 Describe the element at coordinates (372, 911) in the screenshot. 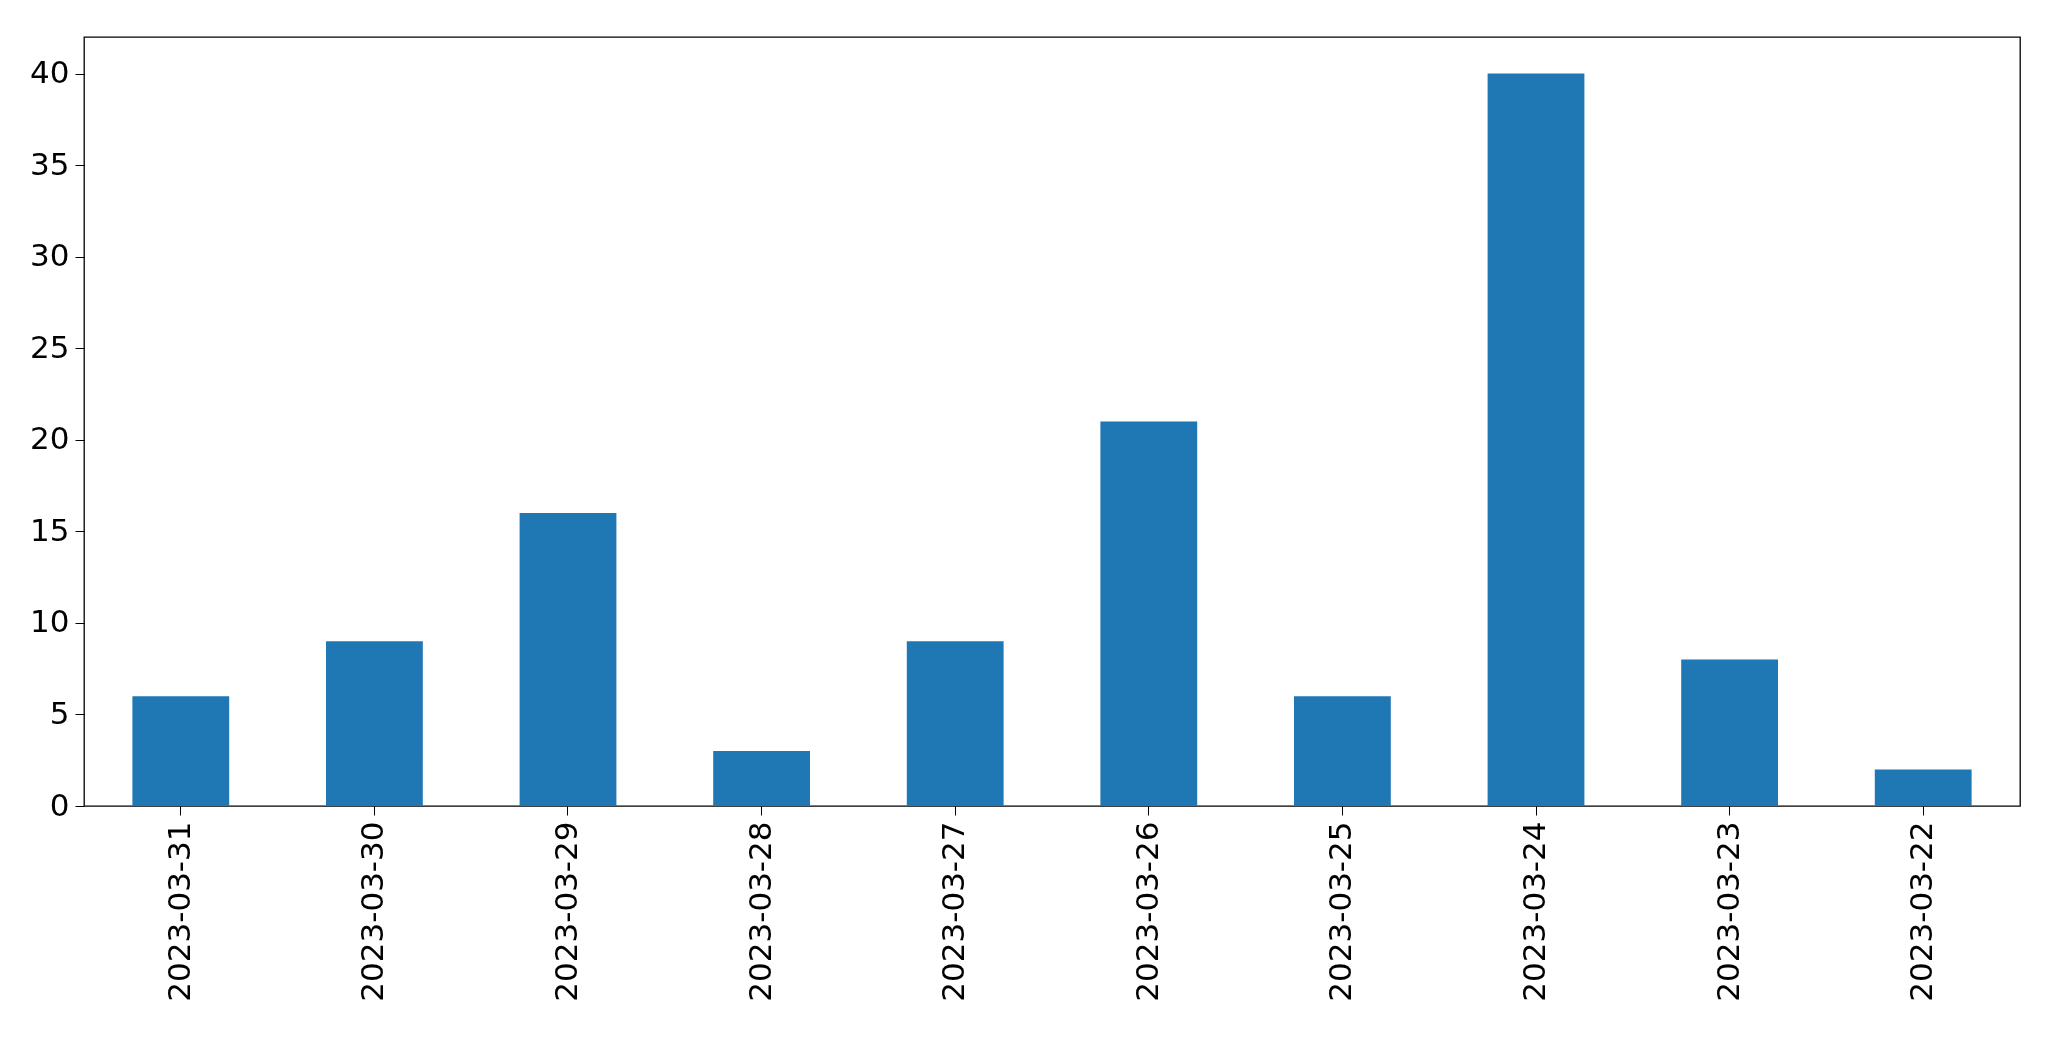

I see `x-tick-label: 2023-03-30` at that location.